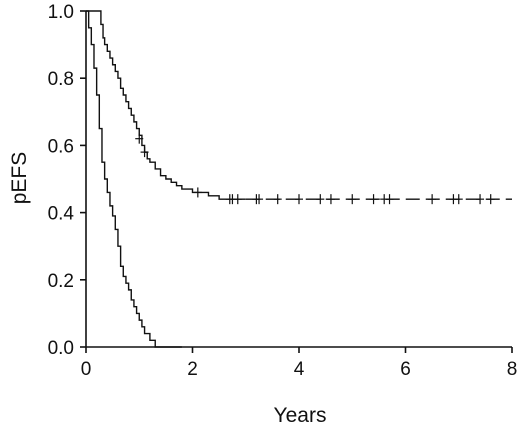  What do you see at coordinates (61, 146) in the screenshot?
I see `y-tick-label: 0.6` at bounding box center [61, 146].